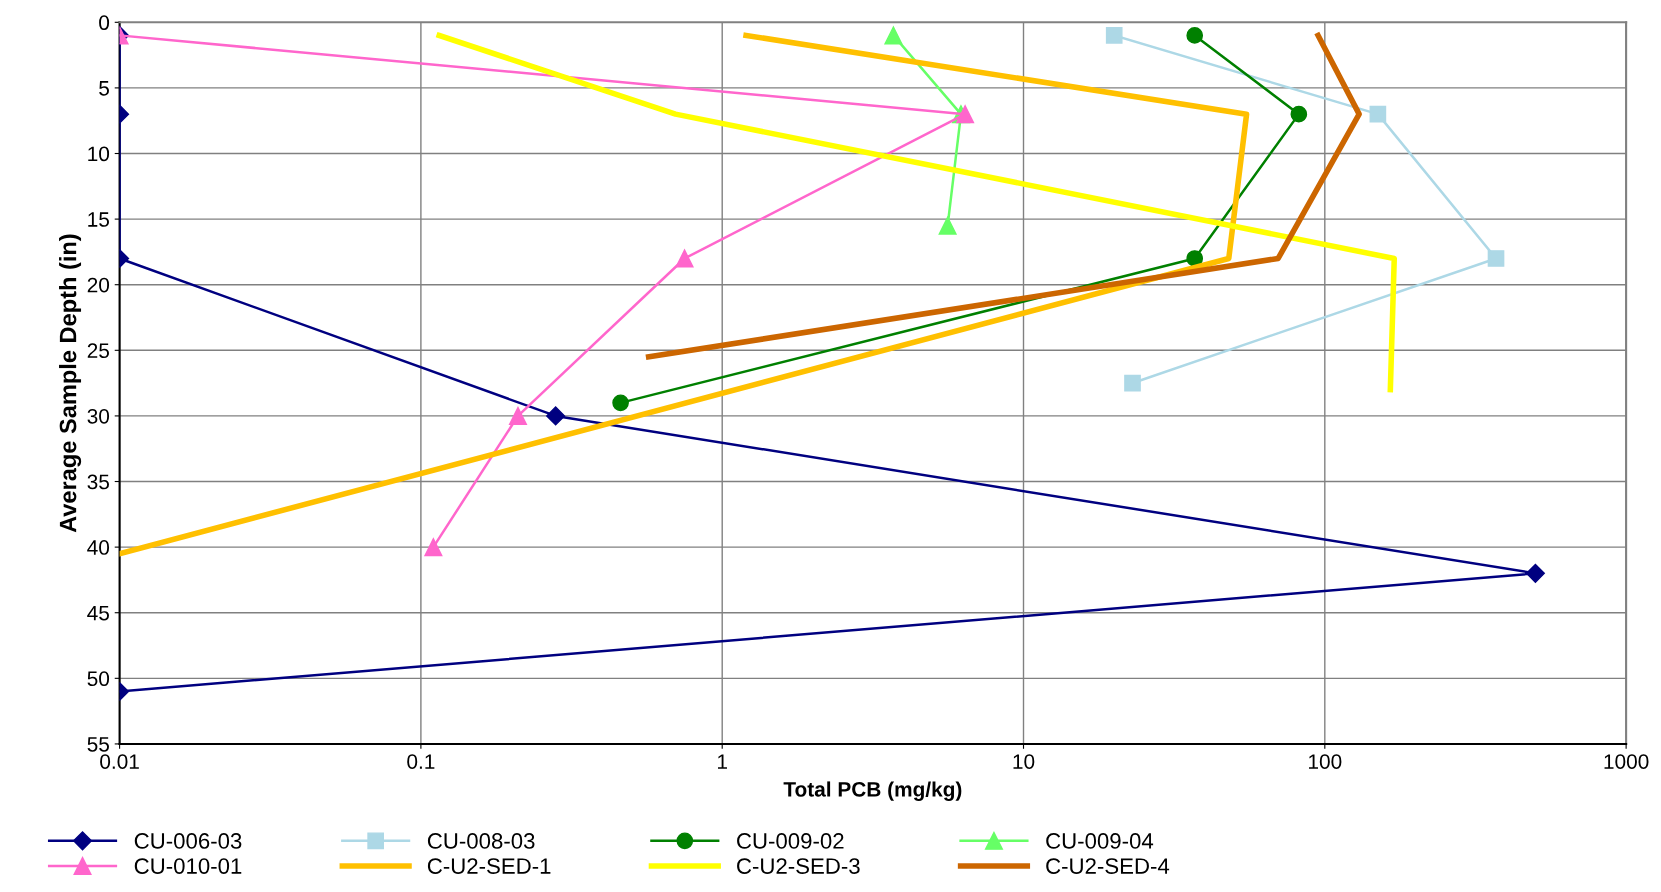  What do you see at coordinates (1100, 841) in the screenshot?
I see `legend-label: CU-009-04` at bounding box center [1100, 841].